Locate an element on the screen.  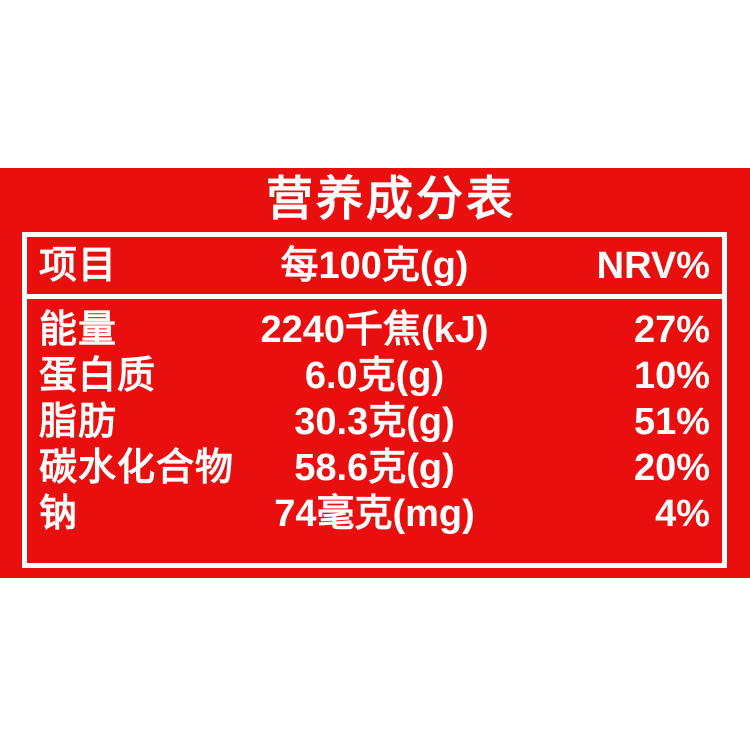
row-amount: 2240千焦(kJ) is located at coordinates (374, 330).